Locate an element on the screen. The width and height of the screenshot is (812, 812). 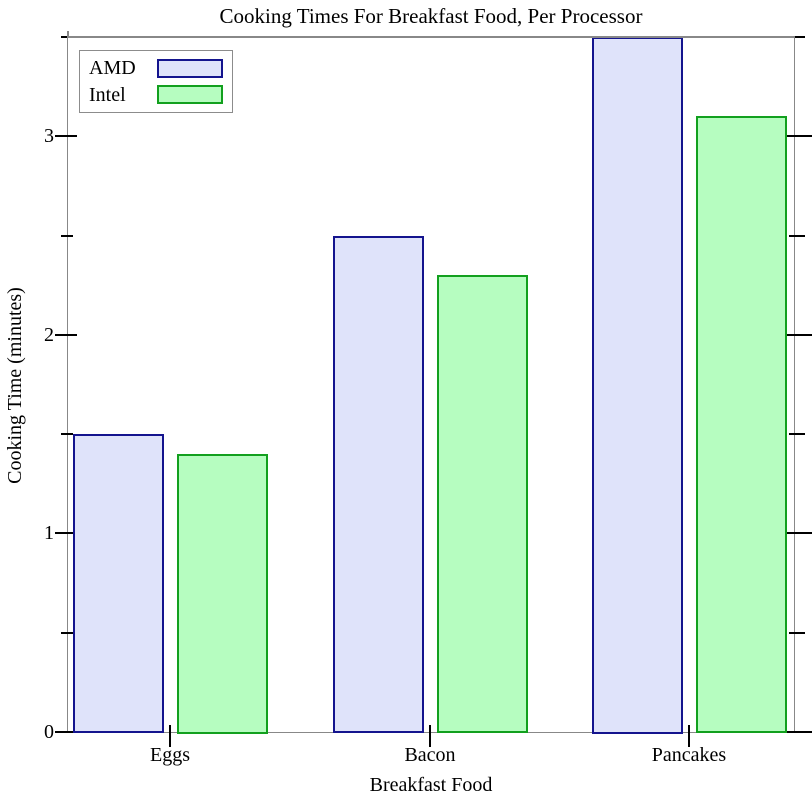
x-axis-label: Breakfast Food is located at coordinates (431, 785).